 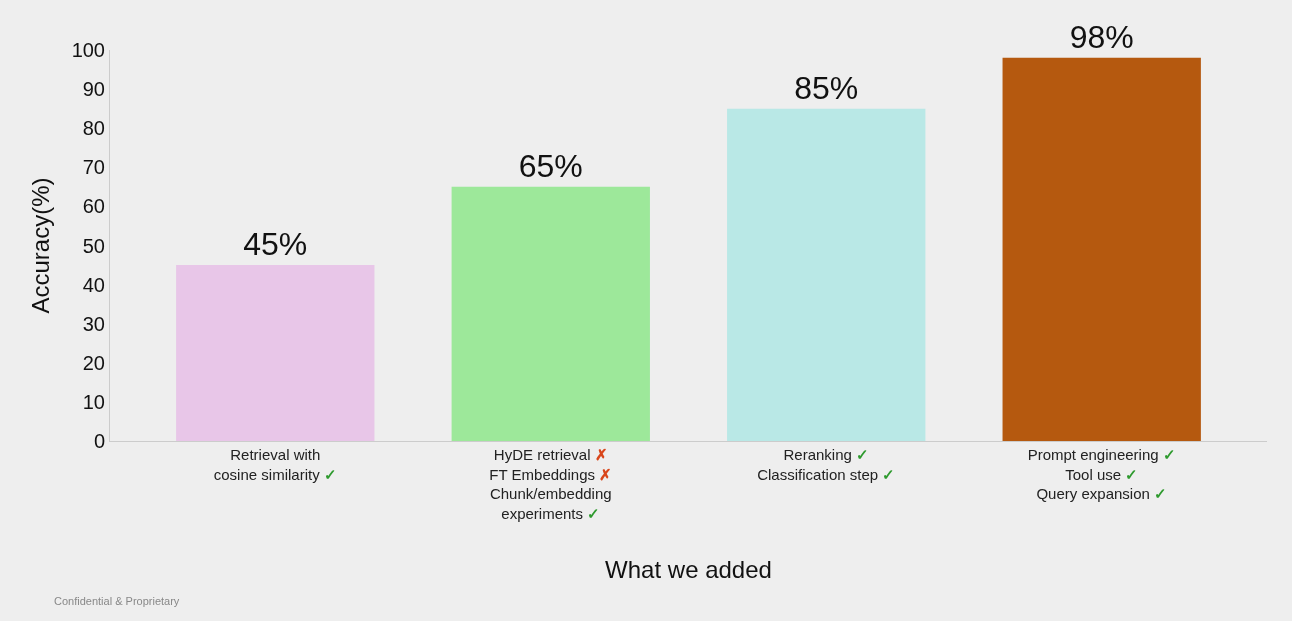 I want to click on x-axis-title: What we added, so click(x=688, y=569).